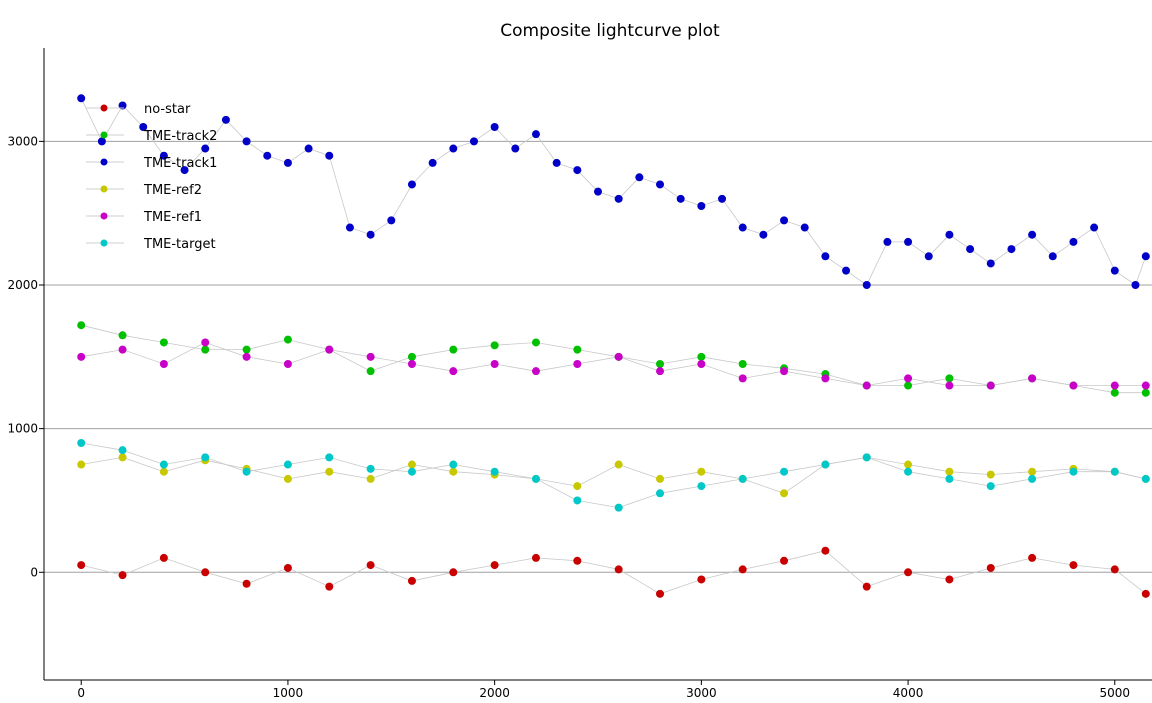  I want to click on series-line-TME-ref2, so click(613, 475).